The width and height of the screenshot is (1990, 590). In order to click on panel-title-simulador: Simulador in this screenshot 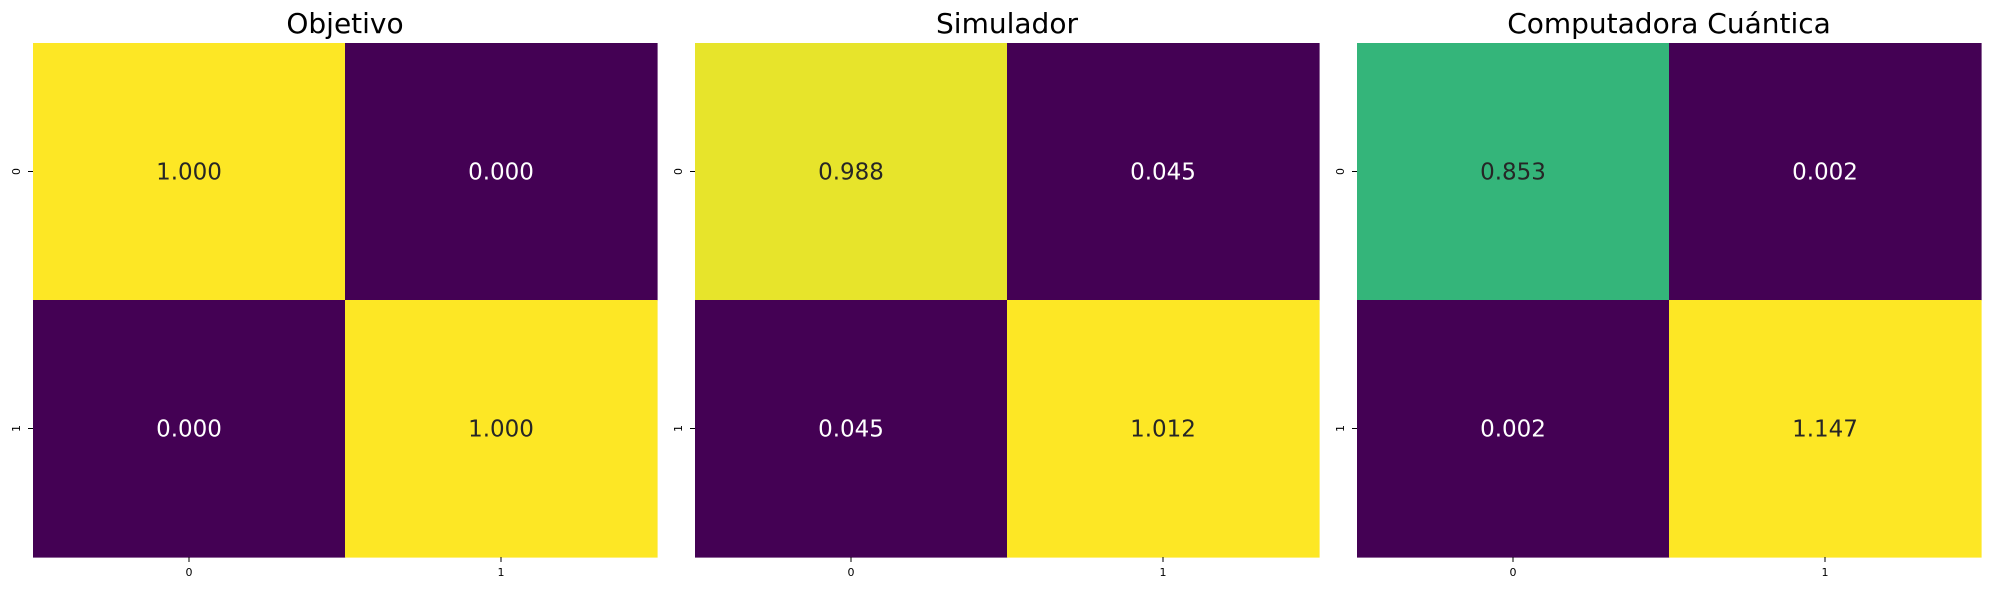, I will do `click(1007, 23)`.